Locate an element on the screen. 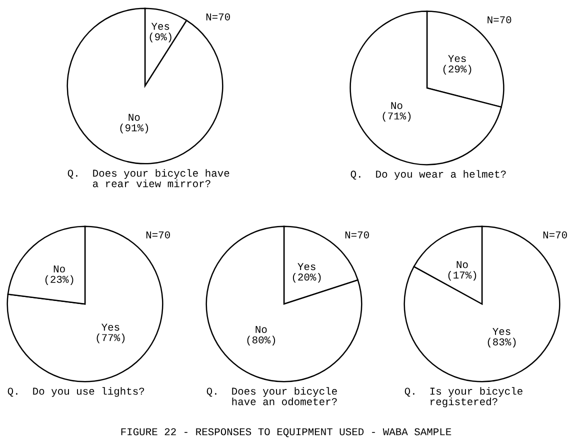 This screenshot has height=444, width=572. data-label: (77%) is located at coordinates (110, 339).